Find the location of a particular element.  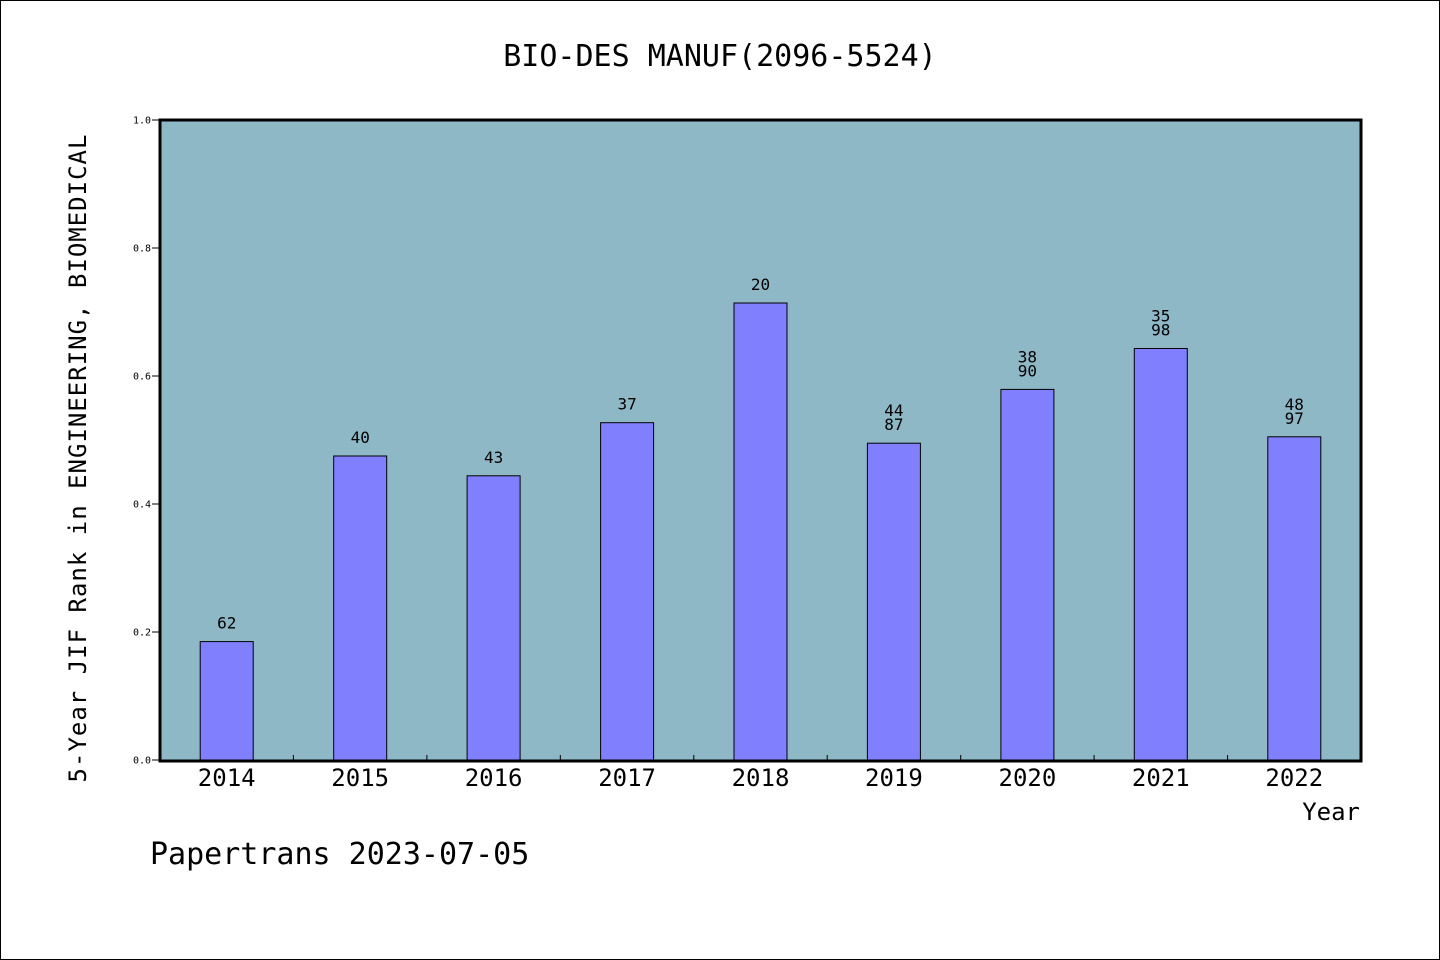

y-tick-label-0: 0.0 is located at coordinates (142, 761).